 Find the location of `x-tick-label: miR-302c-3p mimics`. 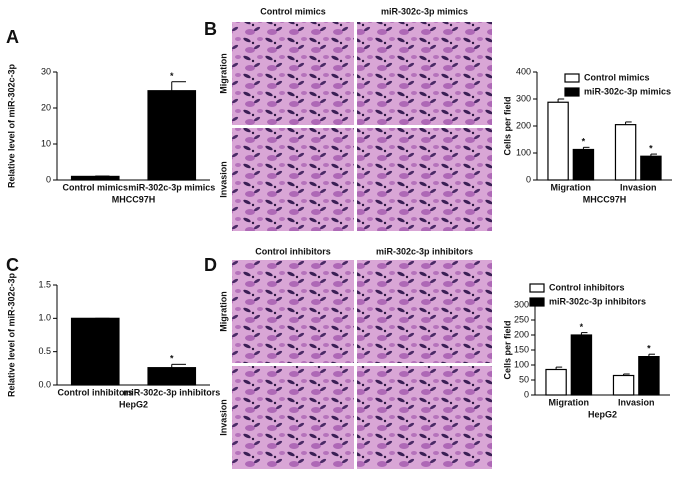

x-tick-label: miR-302c-3p mimics is located at coordinates (171, 187).